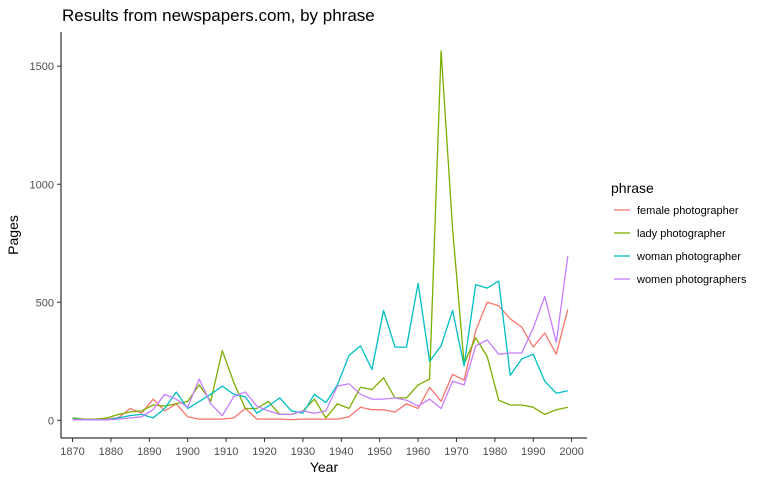 The height and width of the screenshot is (480, 768). I want to click on y-tick-label: 1500, so click(42, 67).